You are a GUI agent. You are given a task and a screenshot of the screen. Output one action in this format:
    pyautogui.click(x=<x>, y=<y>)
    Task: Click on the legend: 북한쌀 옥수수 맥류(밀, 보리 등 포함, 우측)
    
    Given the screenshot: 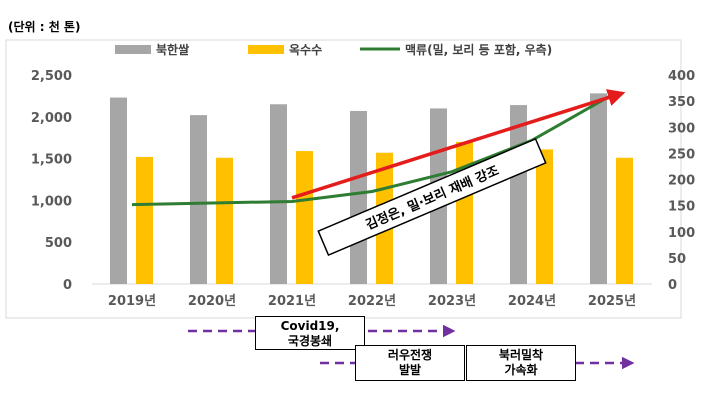 What is the action you would take?
    pyautogui.click(x=333, y=49)
    